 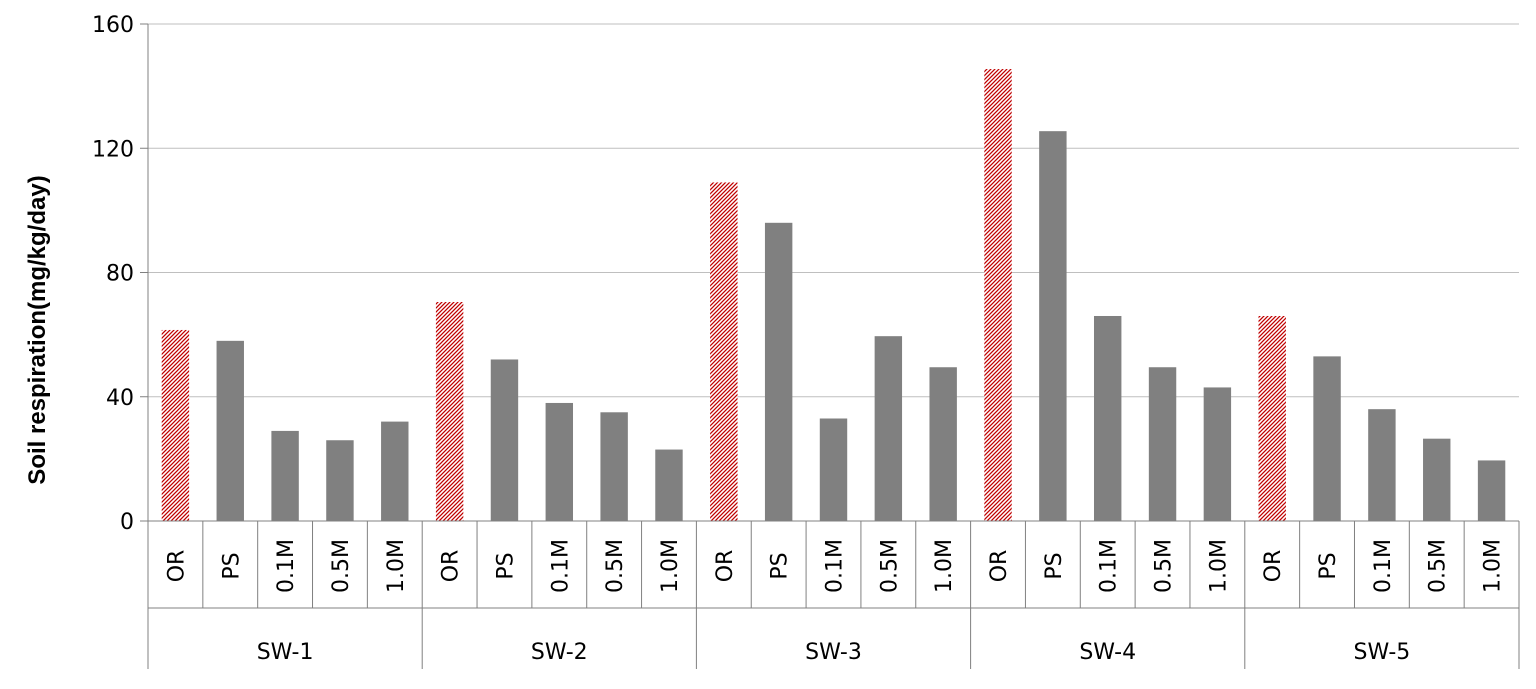 I want to click on bar-sw-5-1_0m, so click(x=1491, y=490).